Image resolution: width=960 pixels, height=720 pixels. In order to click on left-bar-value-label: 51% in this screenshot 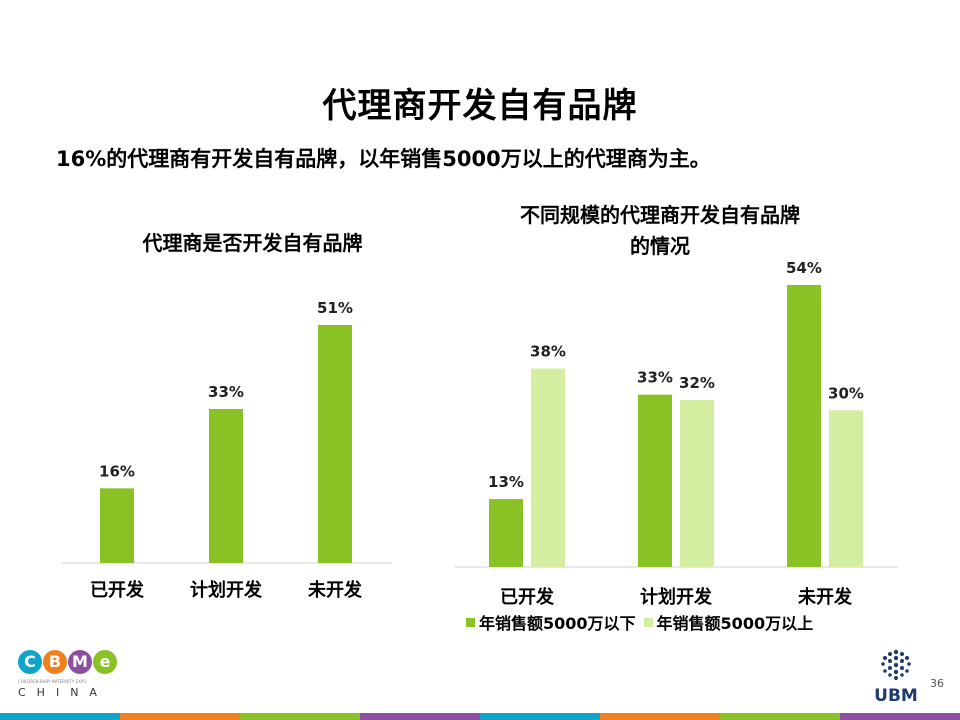, I will do `click(335, 308)`.